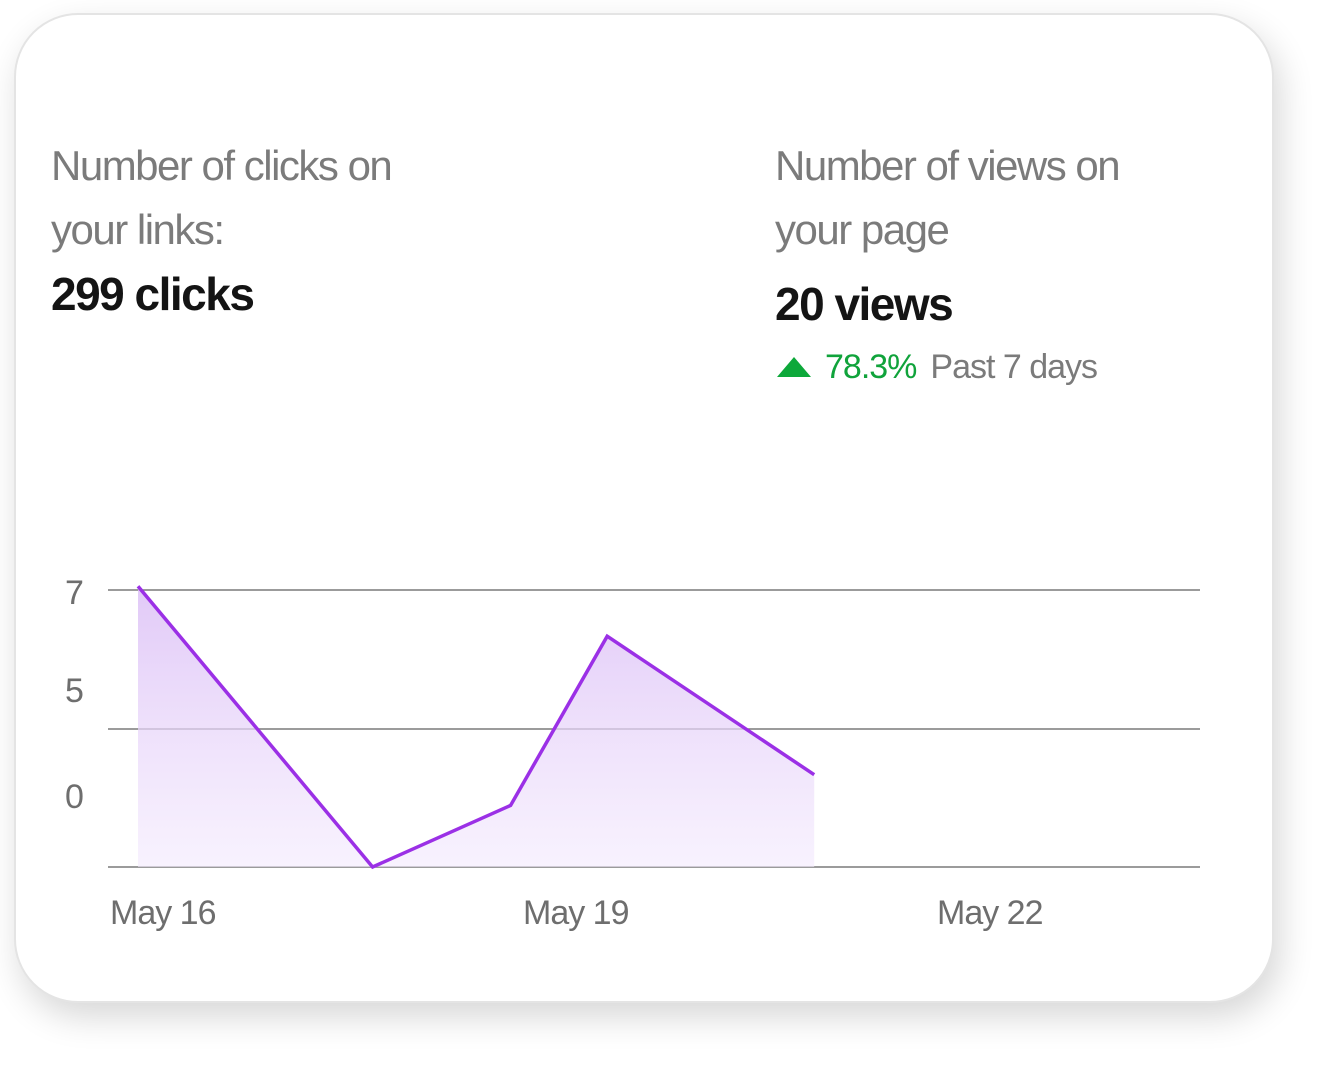  I want to click on clicks-label: Number of clicks on your links:, so click(222, 197).